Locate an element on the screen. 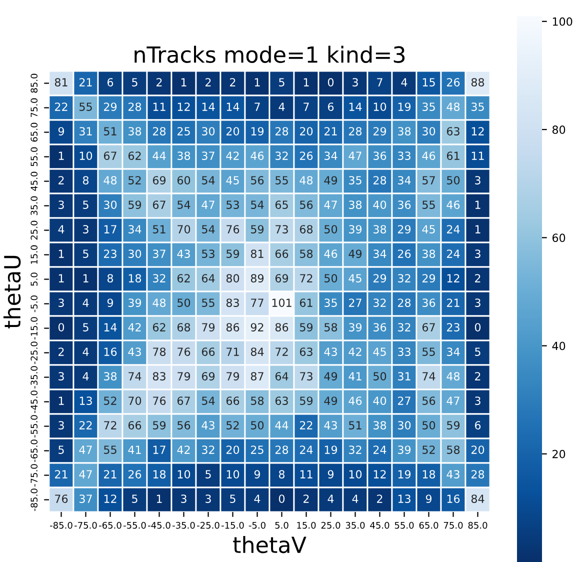  y-tick-label: -85.0 is located at coordinates (34, 499).